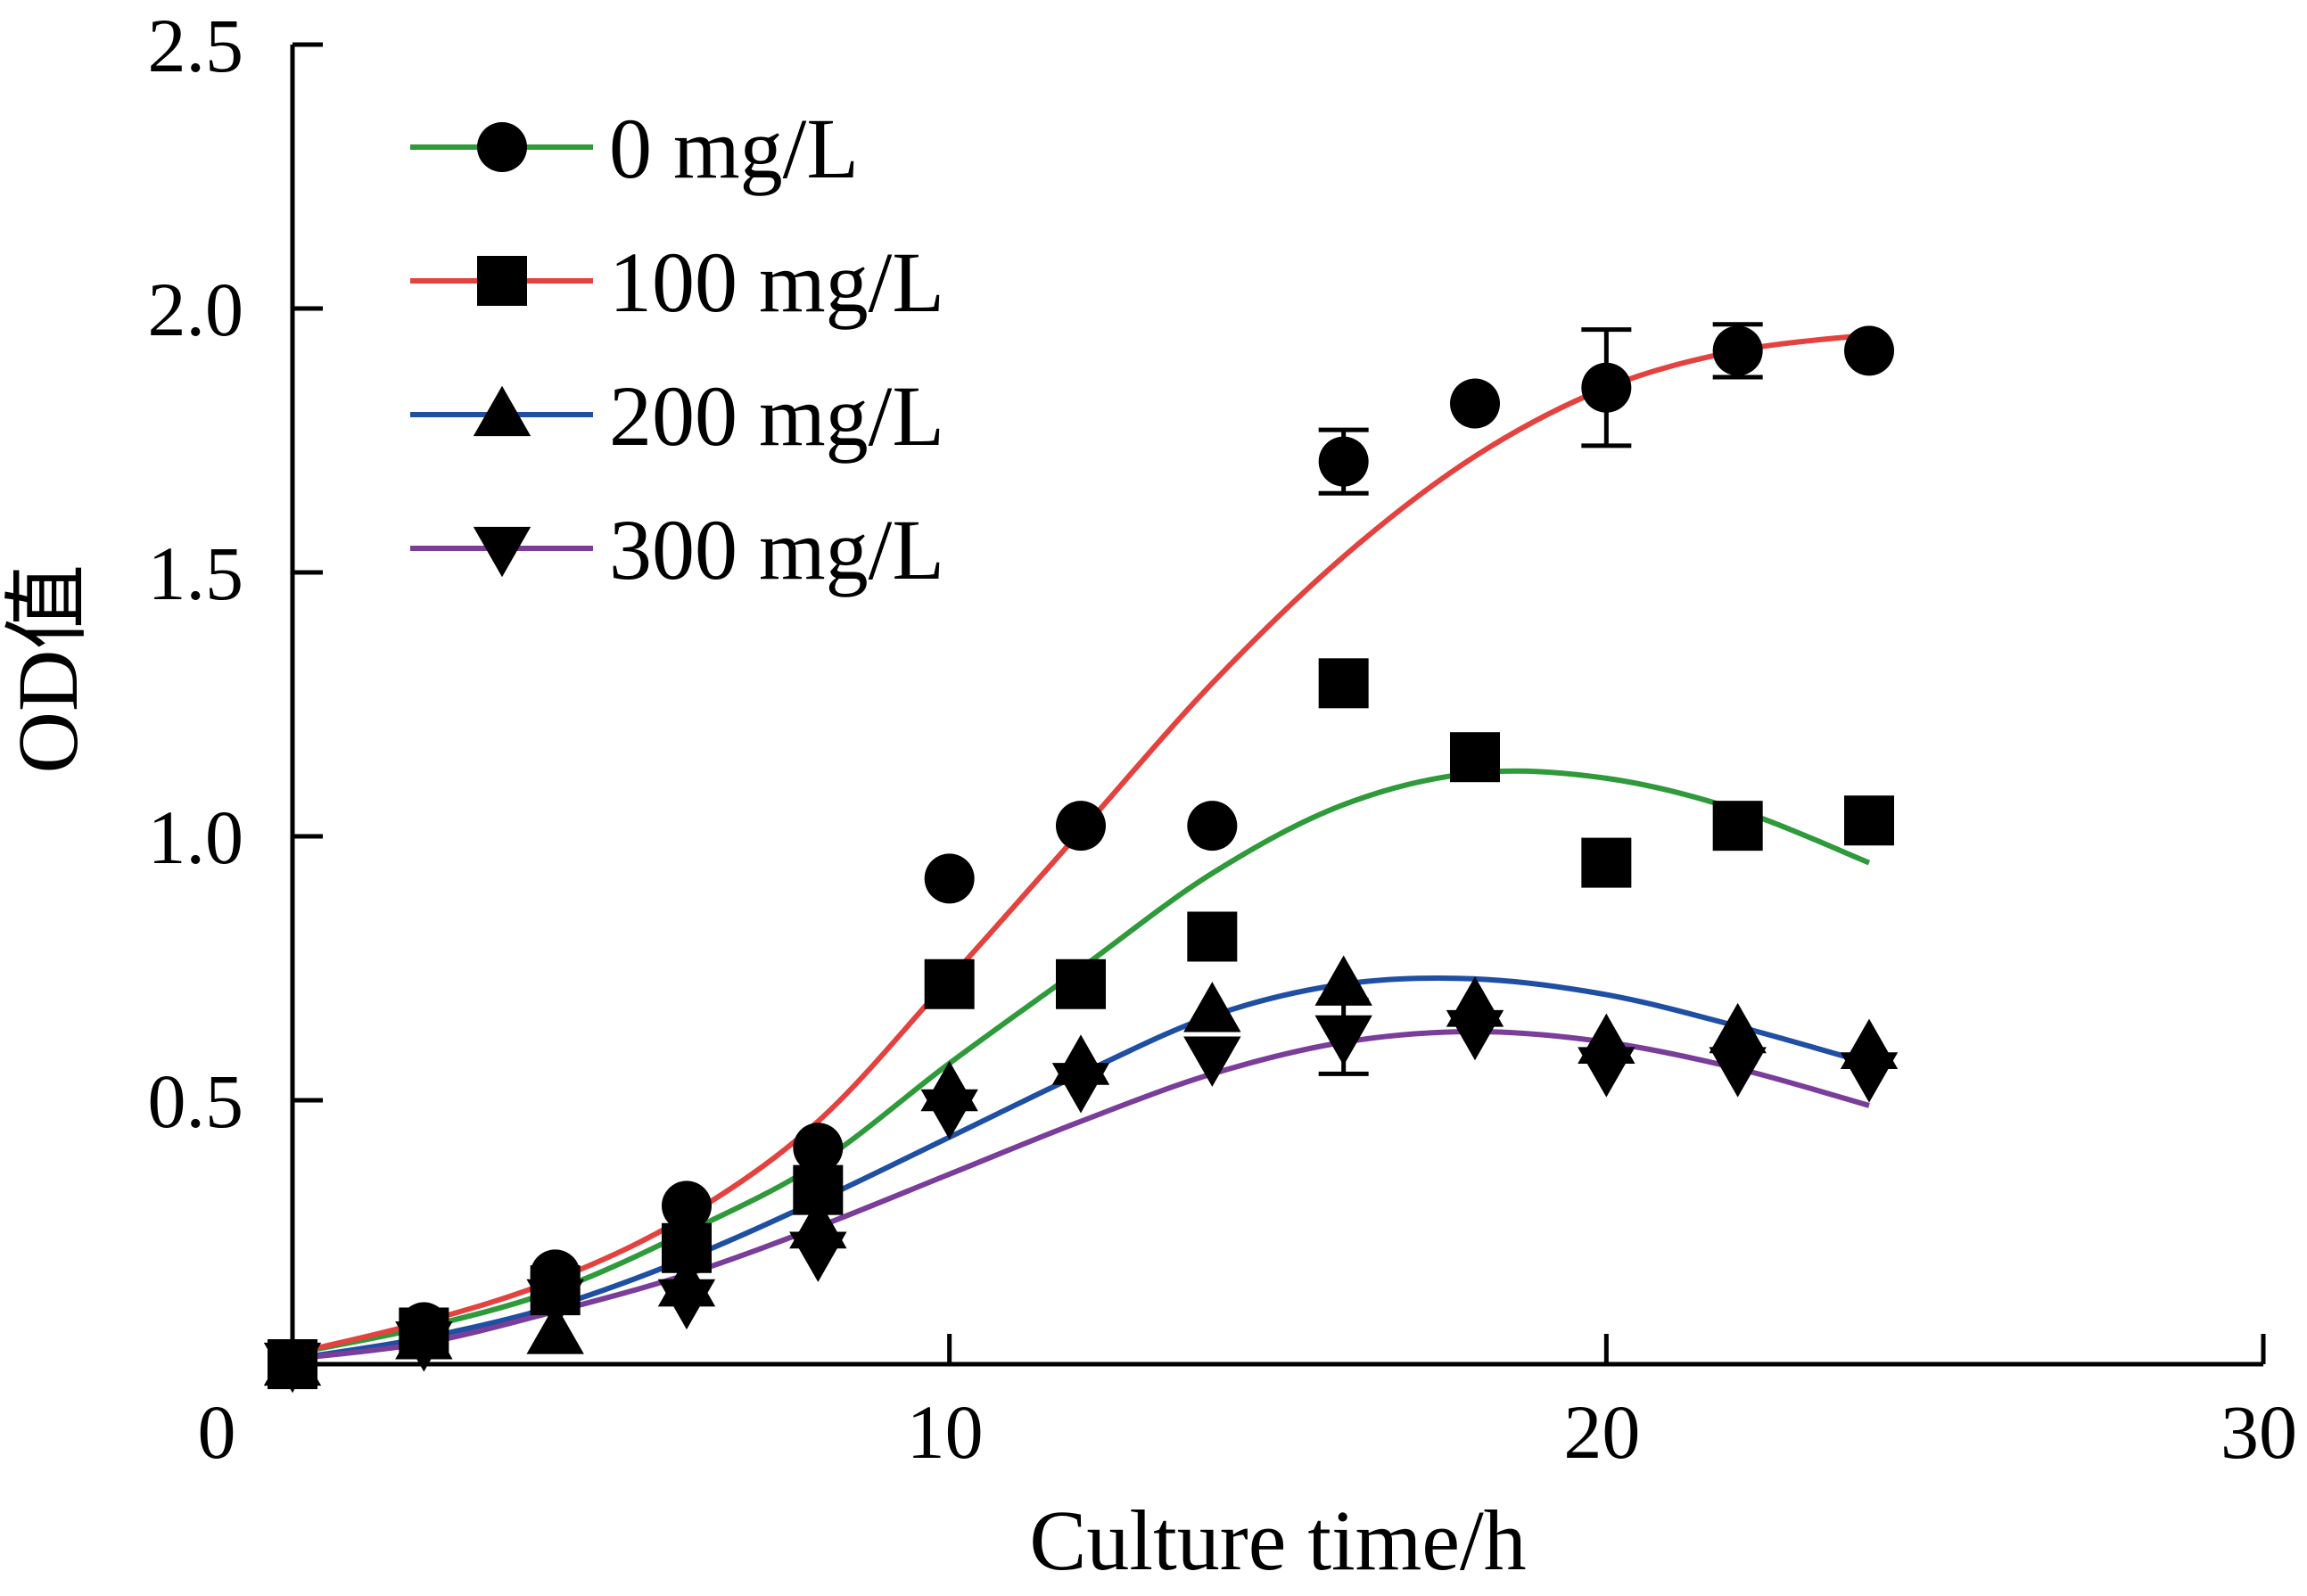  I want to click on legend-label: 200 mg/L, so click(777, 416).